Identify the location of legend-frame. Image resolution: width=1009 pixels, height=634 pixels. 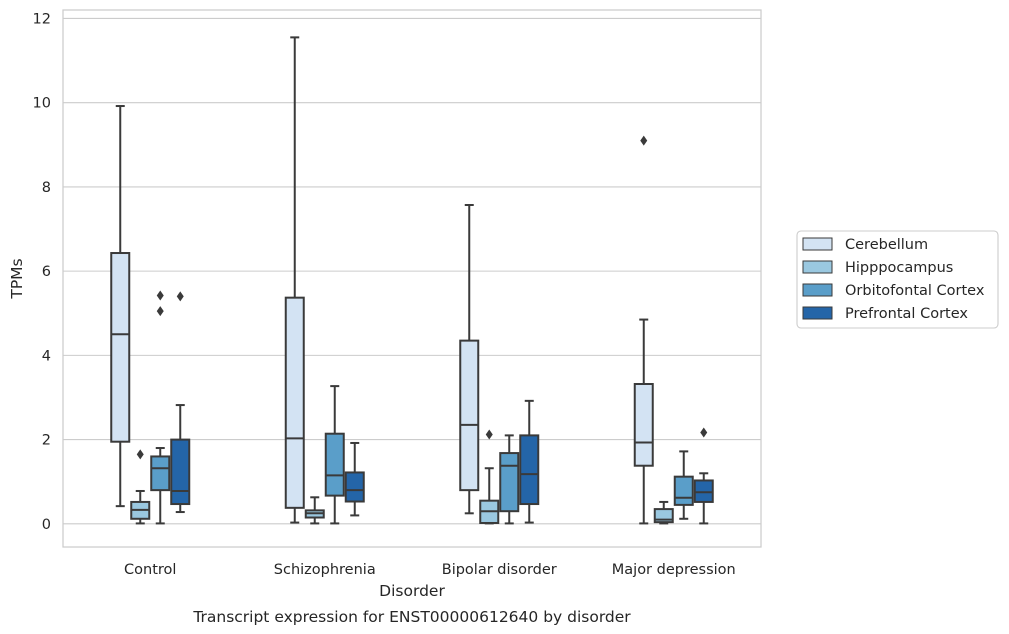
(897, 279).